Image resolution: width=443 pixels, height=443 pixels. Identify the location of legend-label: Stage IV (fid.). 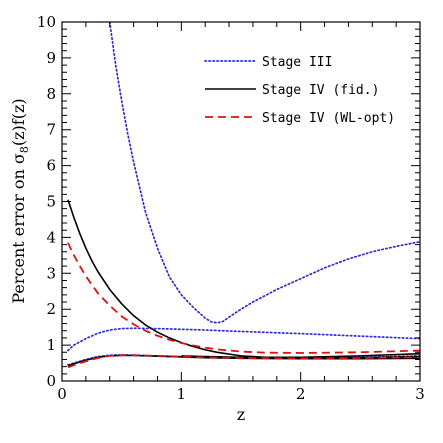
(320, 90).